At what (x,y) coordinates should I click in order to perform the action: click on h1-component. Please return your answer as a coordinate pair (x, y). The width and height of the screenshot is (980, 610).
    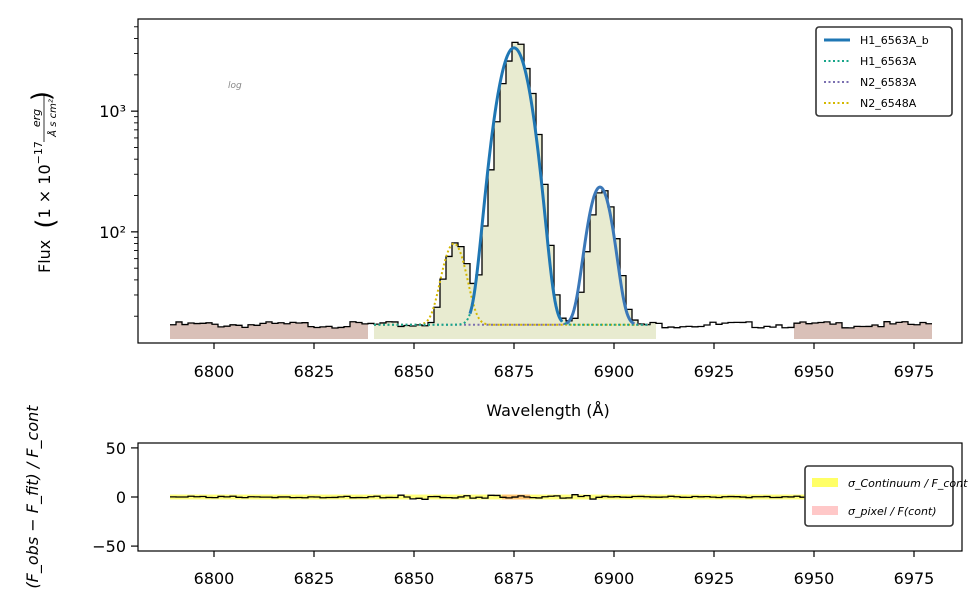
    Looking at the image, I should click on (512, 186).